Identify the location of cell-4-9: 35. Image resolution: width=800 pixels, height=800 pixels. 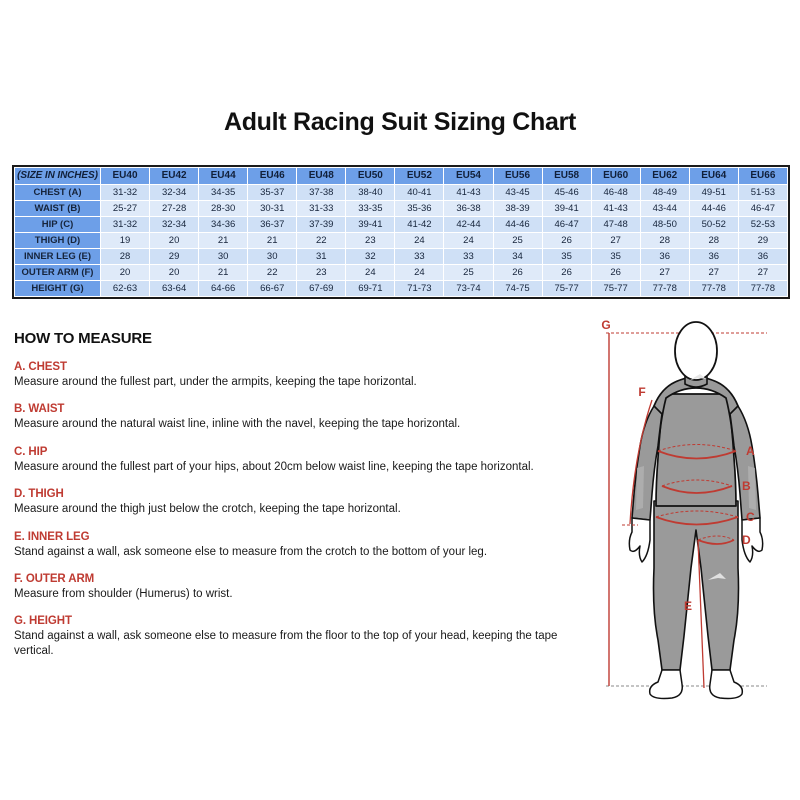
(566, 256).